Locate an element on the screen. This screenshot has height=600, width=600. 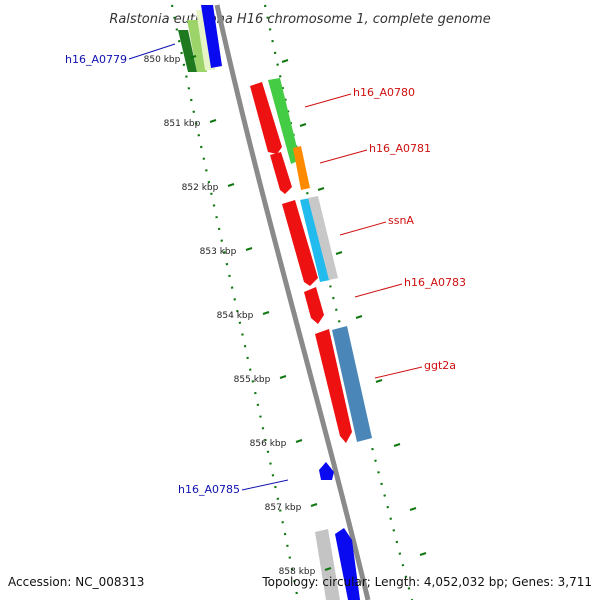
kbp-tick-label: 858 kbp is located at coordinates (297, 572).